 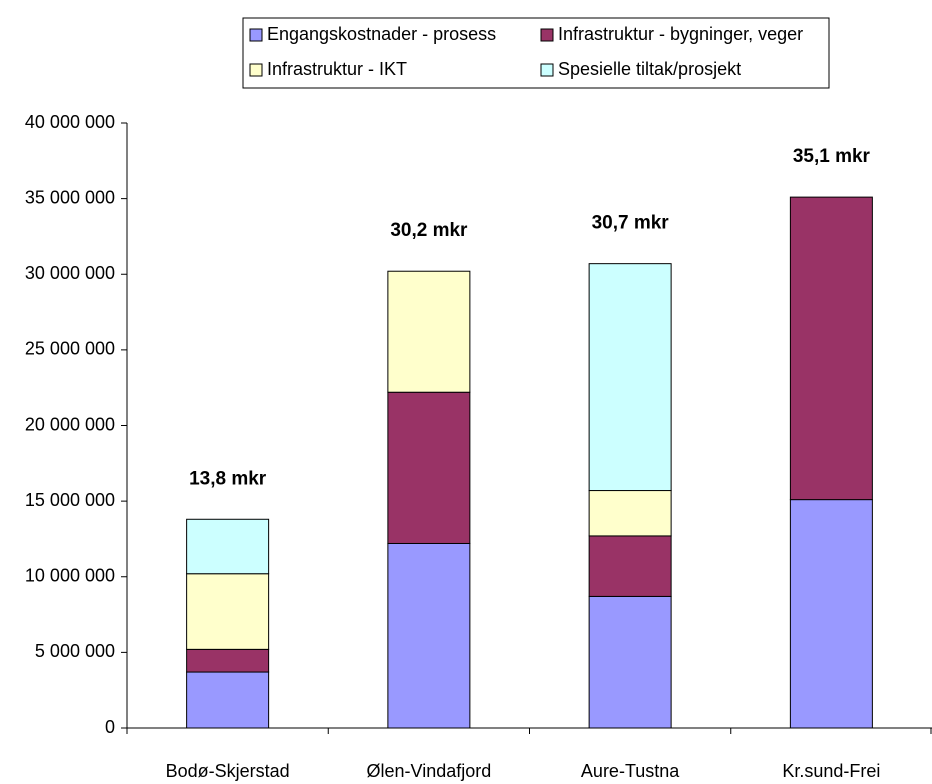 What do you see at coordinates (680, 34) in the screenshot?
I see `legend-label: Infrastruktur - bygninger, veger` at bounding box center [680, 34].